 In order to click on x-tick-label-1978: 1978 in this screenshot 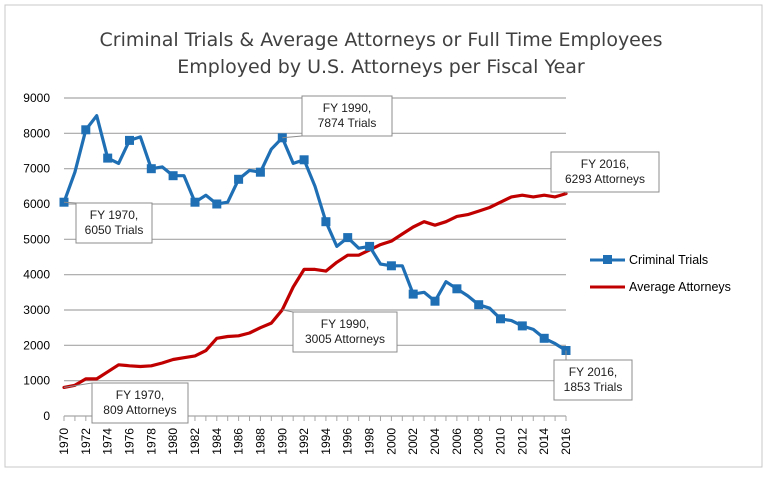, I will do `click(151, 441)`.